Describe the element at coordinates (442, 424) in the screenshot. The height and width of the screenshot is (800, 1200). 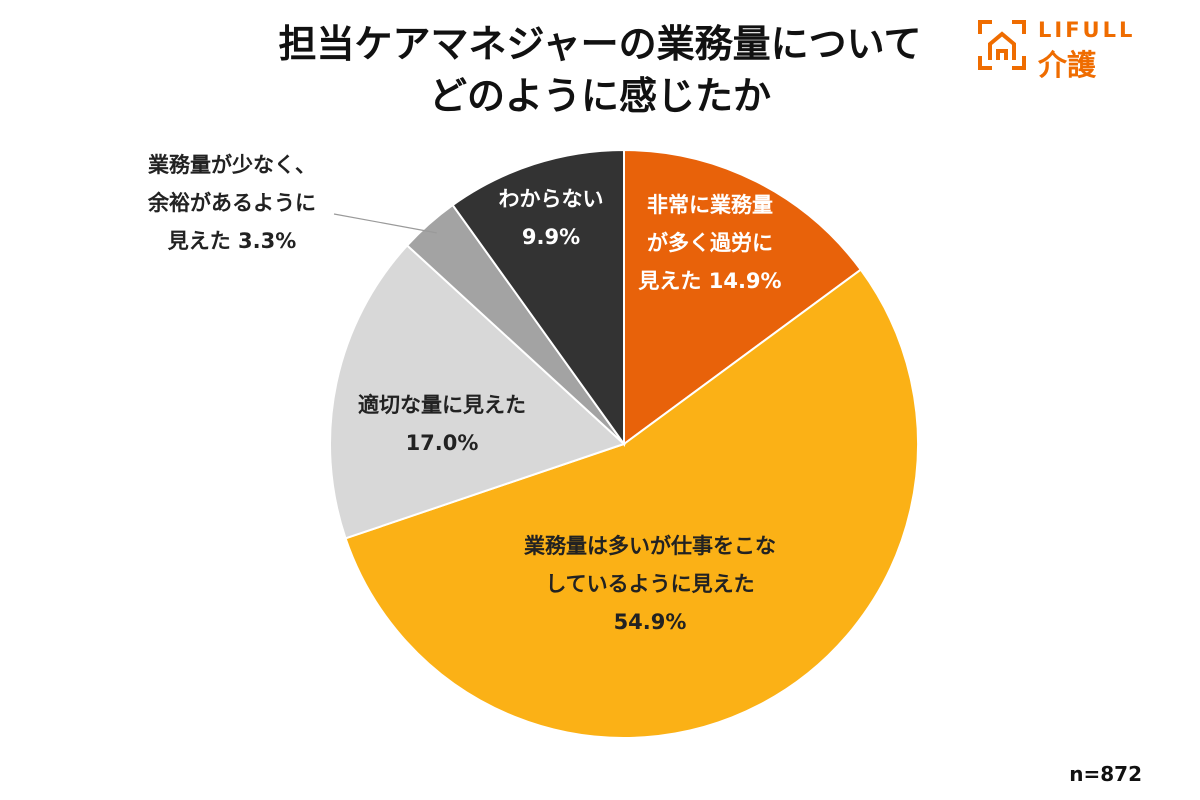
I see `slice-label-3: 適切な量に見えた 17.0%` at that location.